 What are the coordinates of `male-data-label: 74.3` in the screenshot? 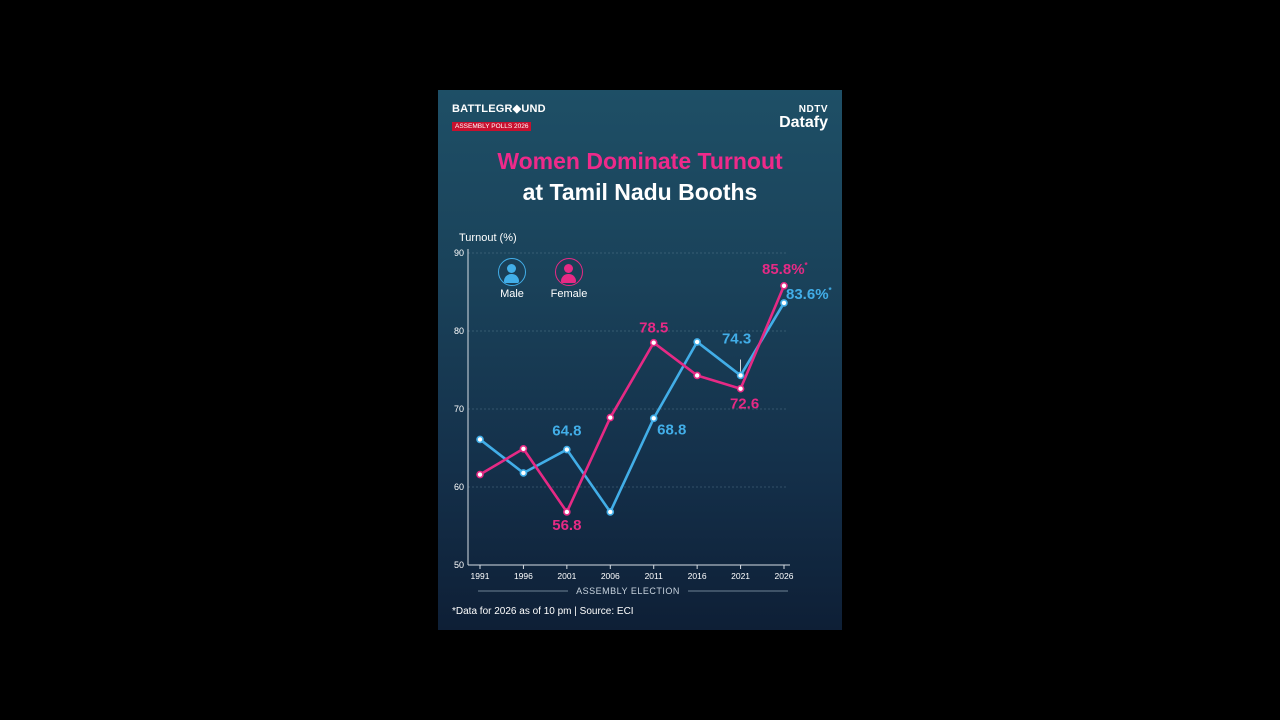 It's located at (736, 338).